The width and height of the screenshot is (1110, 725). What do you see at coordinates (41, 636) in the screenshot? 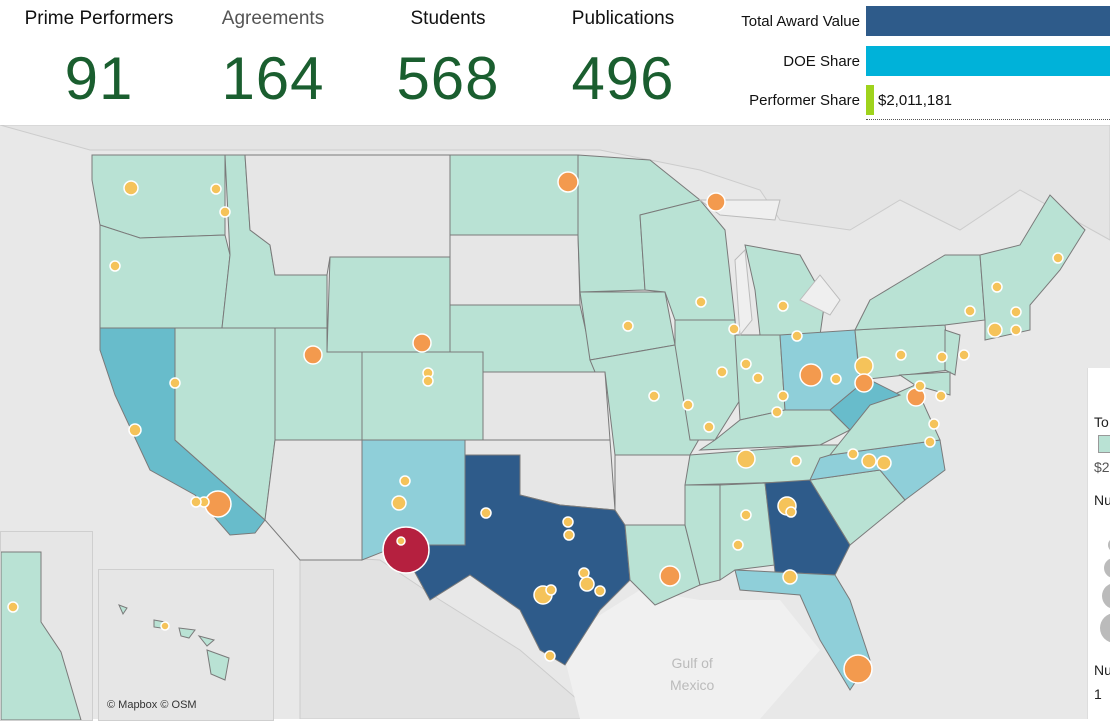
I see `alaska-map` at bounding box center [41, 636].